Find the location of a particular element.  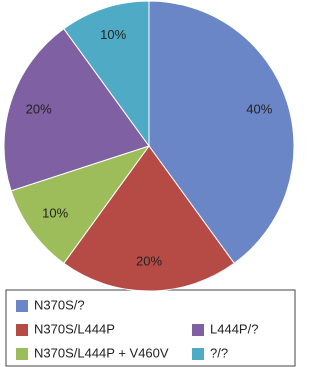

legend-label: L444P/? is located at coordinates (234, 328).